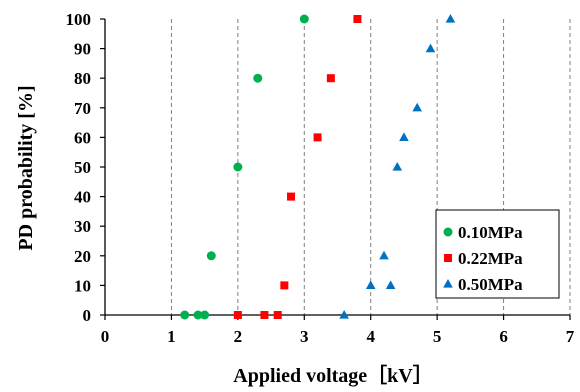 The width and height of the screenshot is (580, 392). I want to click on y-axis-label: PD probability [%], so click(26, 167).